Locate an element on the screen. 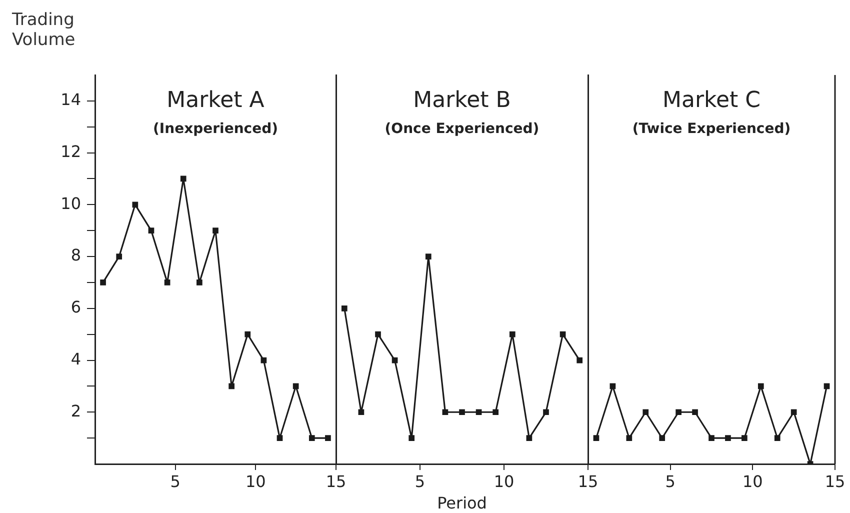  y-axis-title: Trading Volume is located at coordinates (44, 30).